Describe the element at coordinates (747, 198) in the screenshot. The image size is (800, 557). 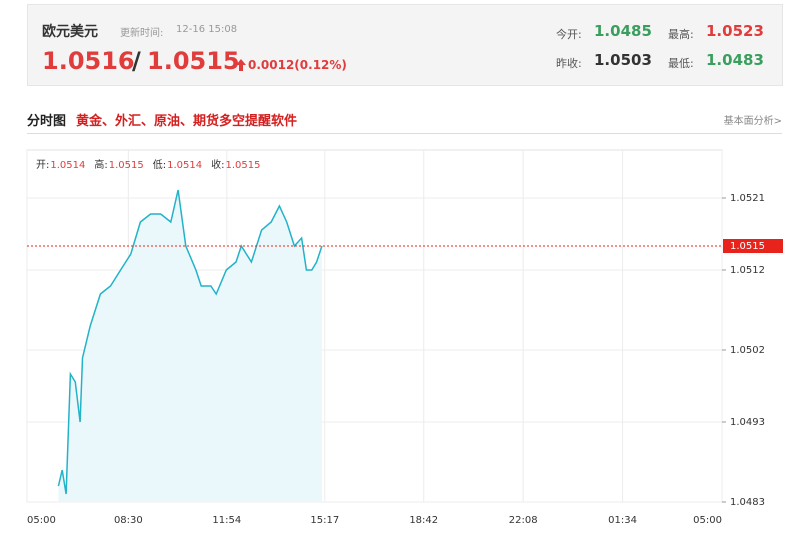
I see `y-tick-label: 1.0521` at that location.